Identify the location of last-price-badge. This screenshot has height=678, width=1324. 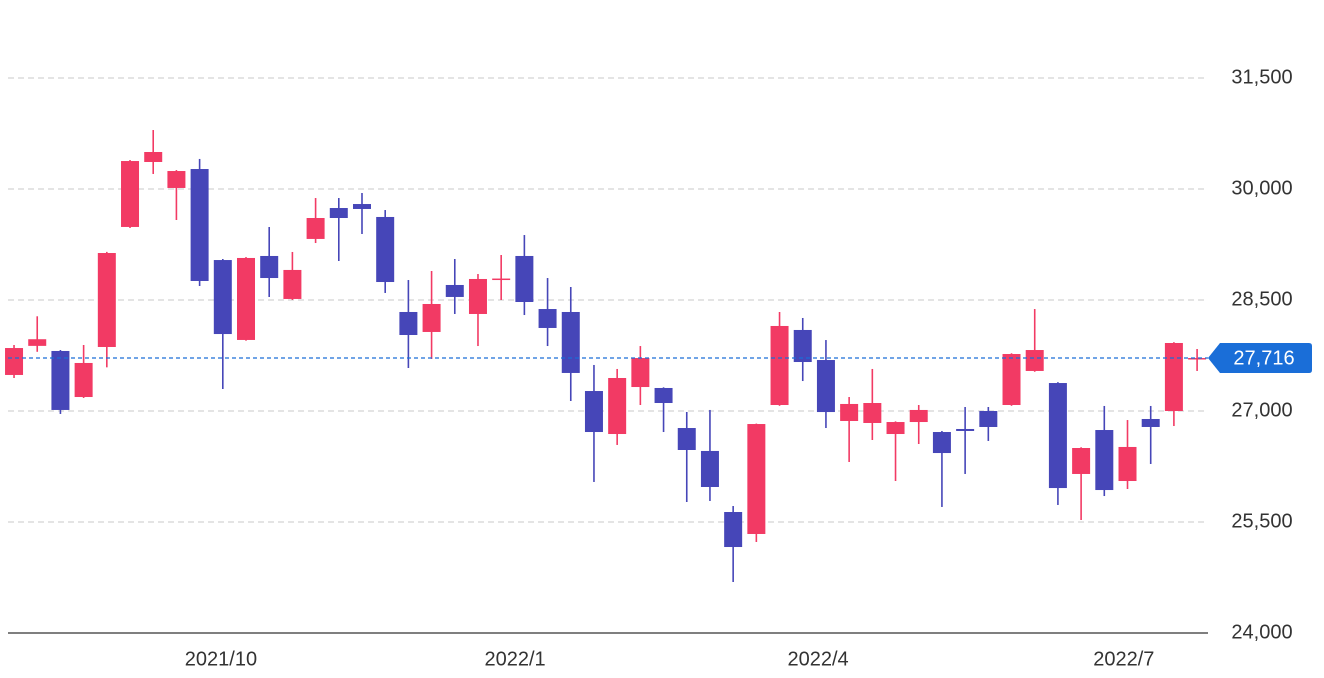
(1260, 358).